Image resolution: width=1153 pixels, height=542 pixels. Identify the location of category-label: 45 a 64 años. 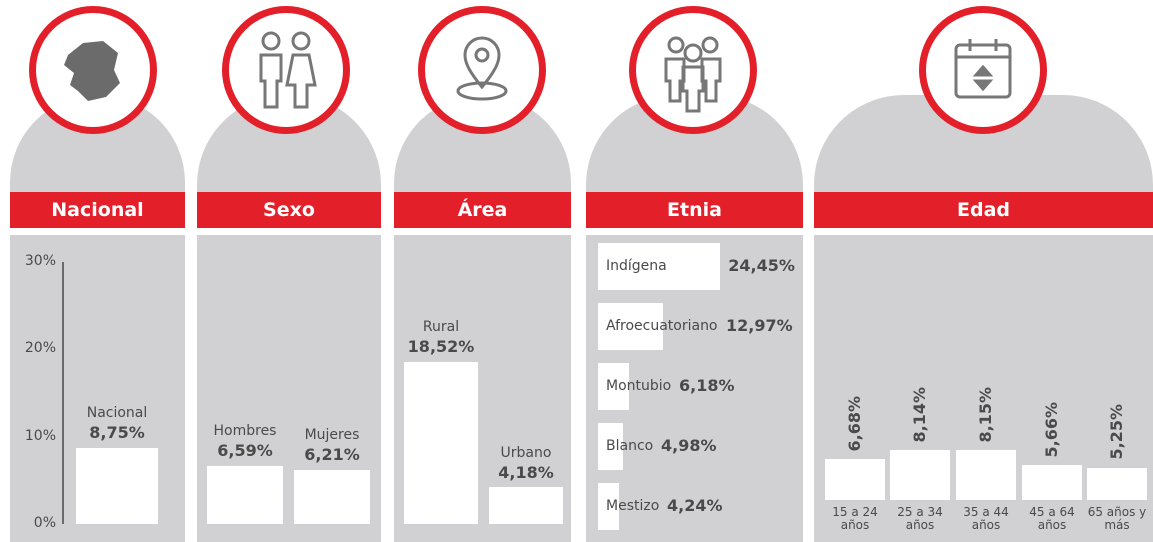
(1052, 518).